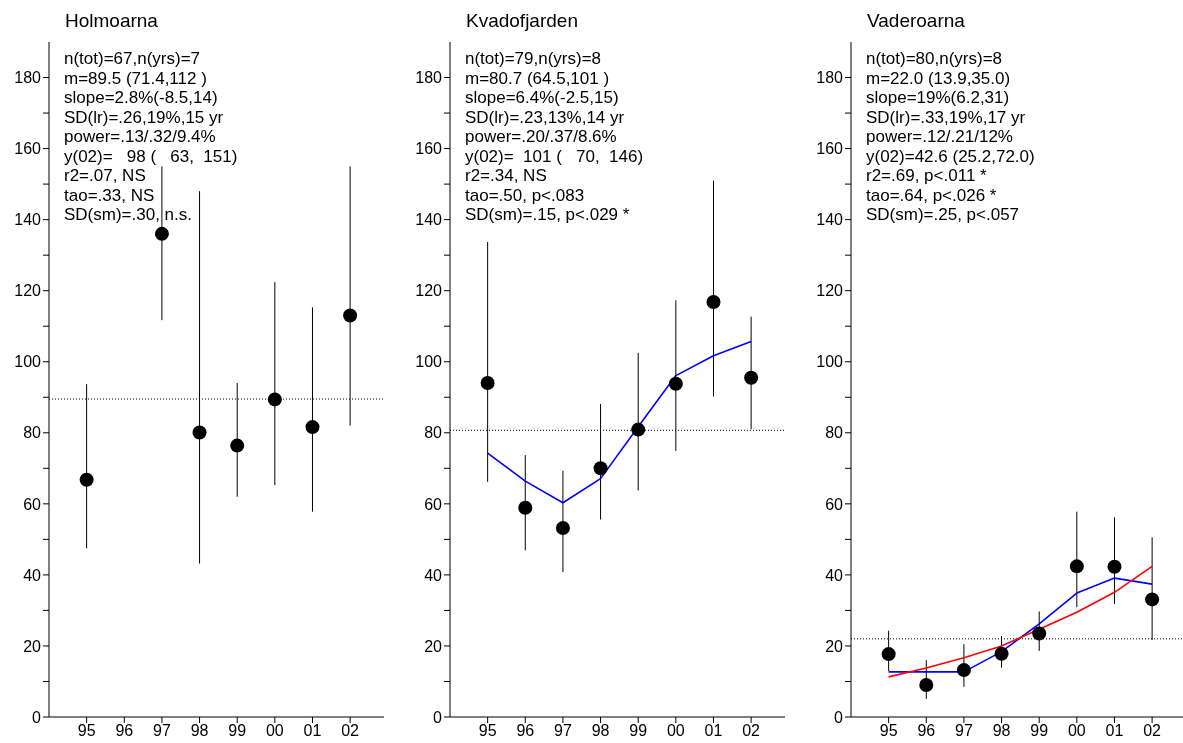 The width and height of the screenshot is (1183, 743). Describe the element at coordinates (932, 195) in the screenshot. I see `annotation: tao=.64, p<.026 *` at that location.